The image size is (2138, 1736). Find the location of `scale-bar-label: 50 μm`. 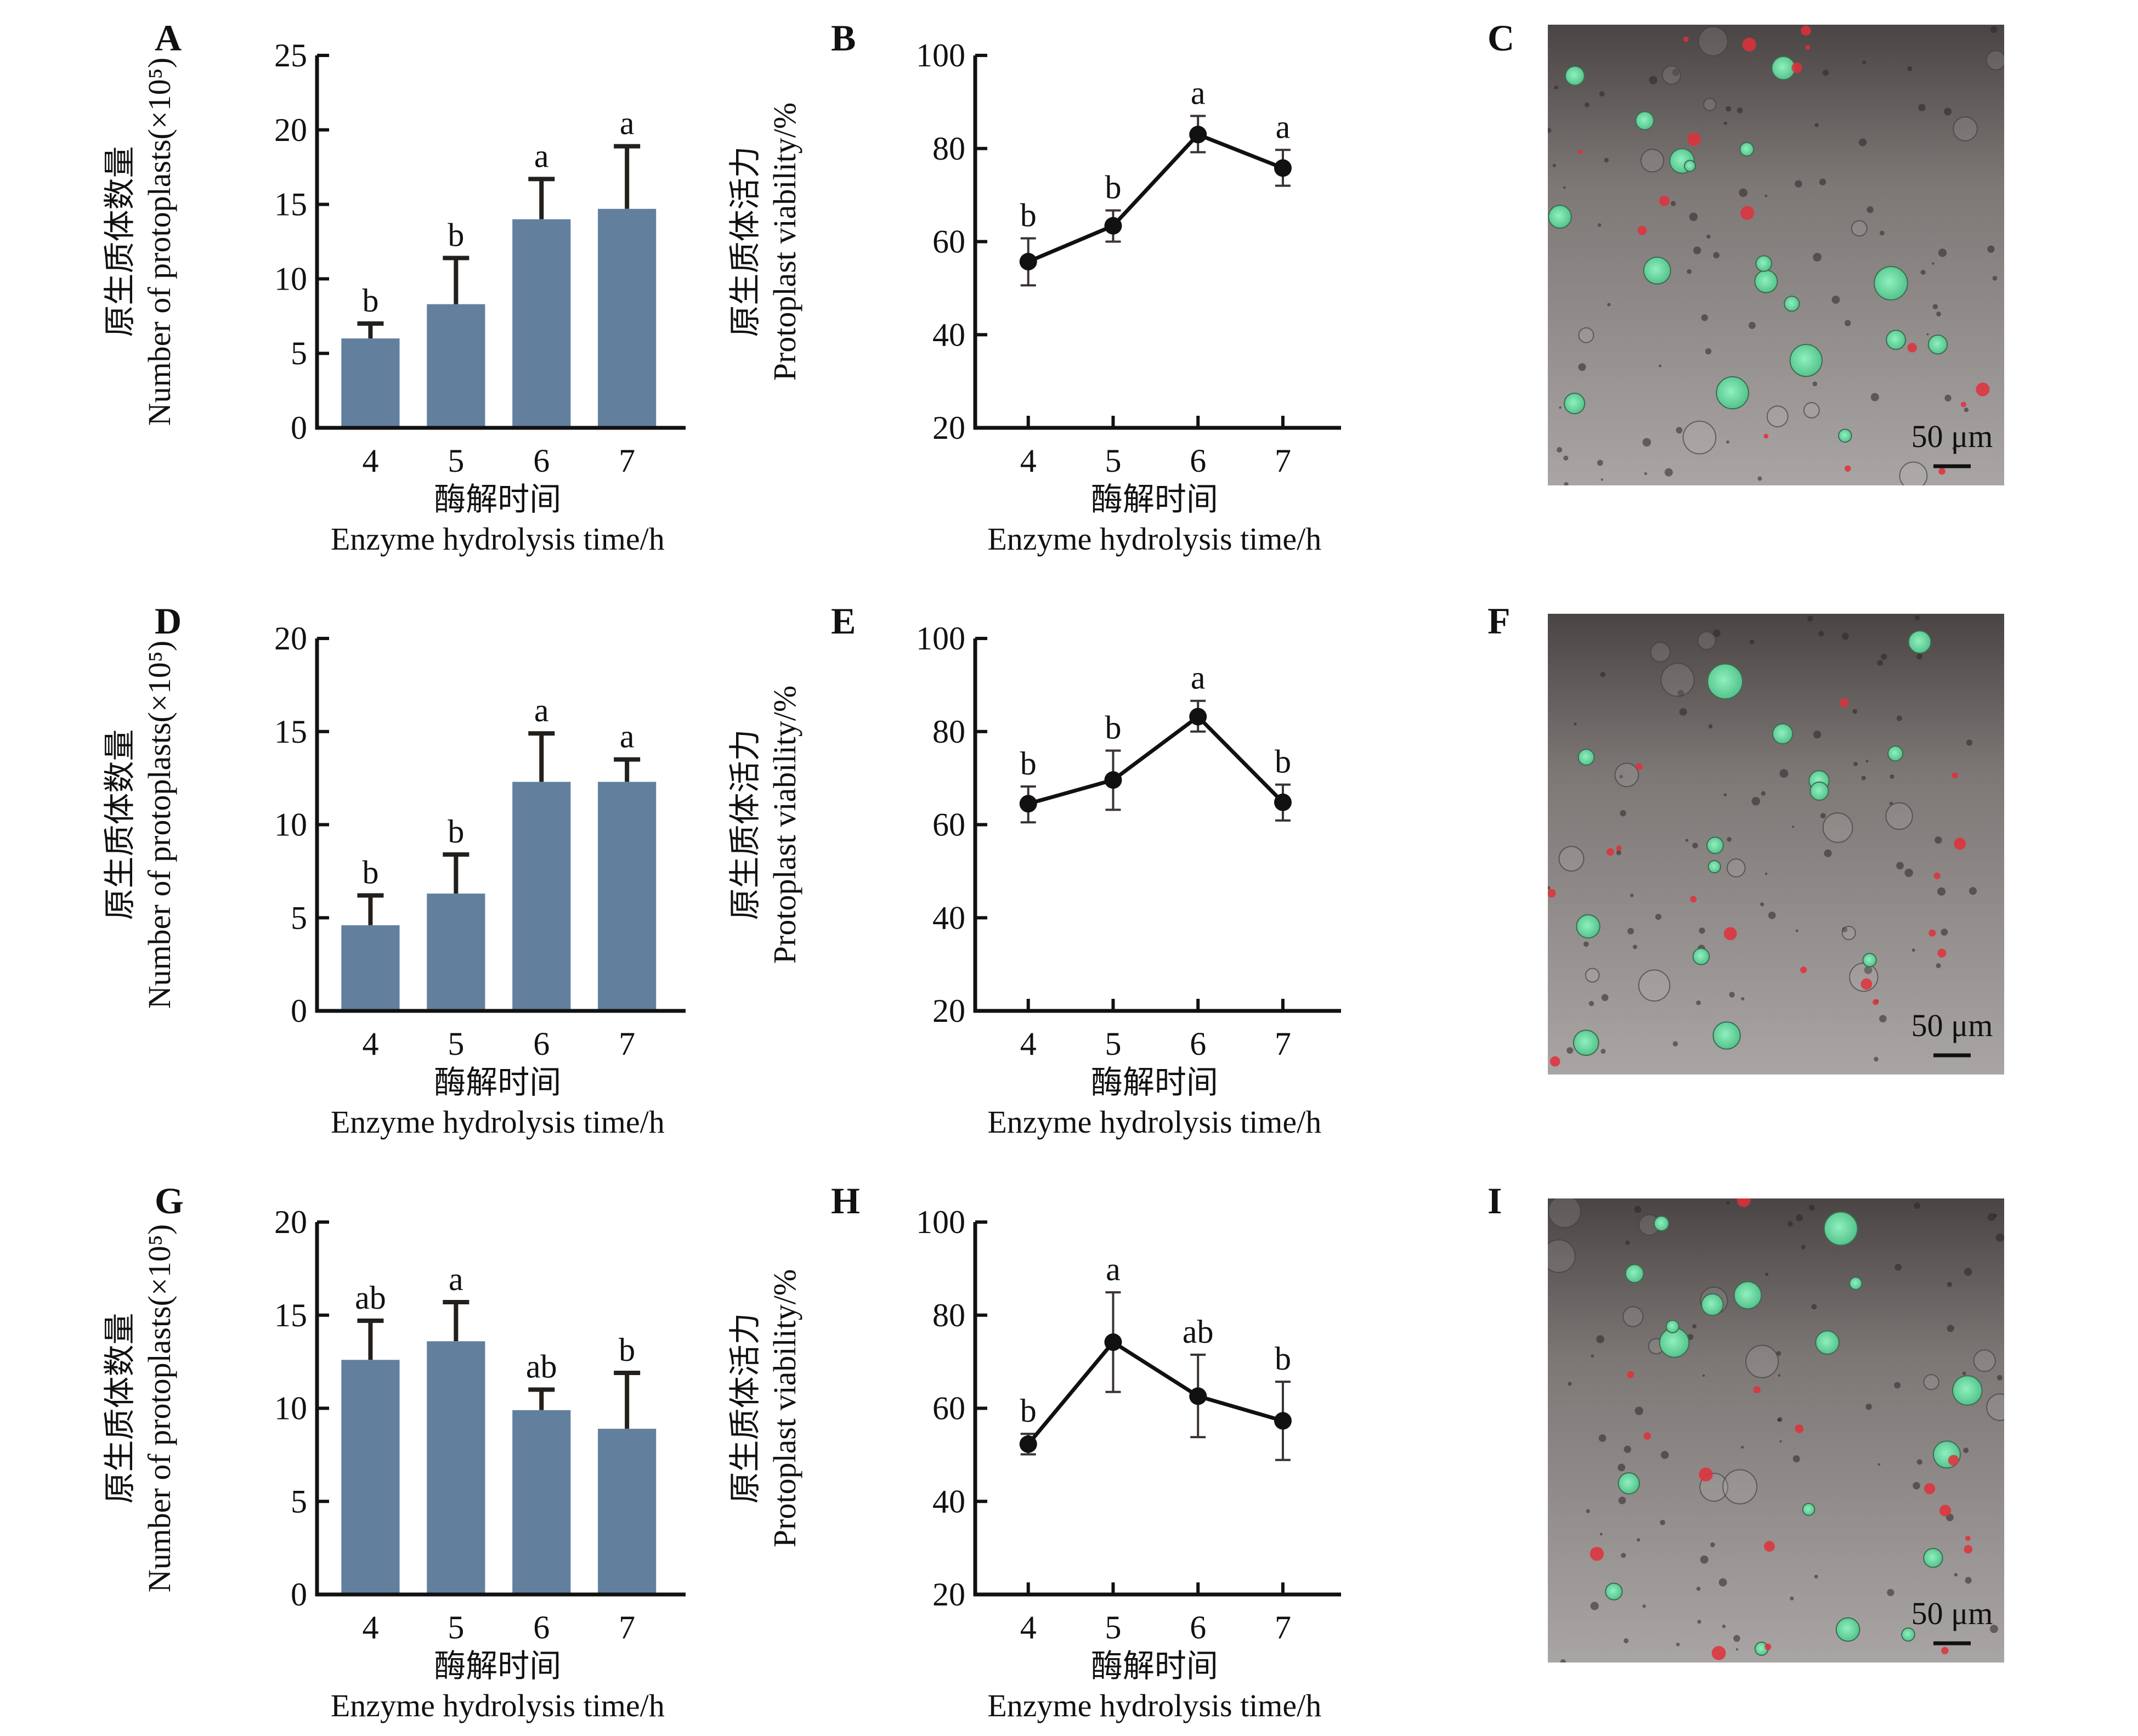

scale-bar-label: 50 μm is located at coordinates (1952, 1613).